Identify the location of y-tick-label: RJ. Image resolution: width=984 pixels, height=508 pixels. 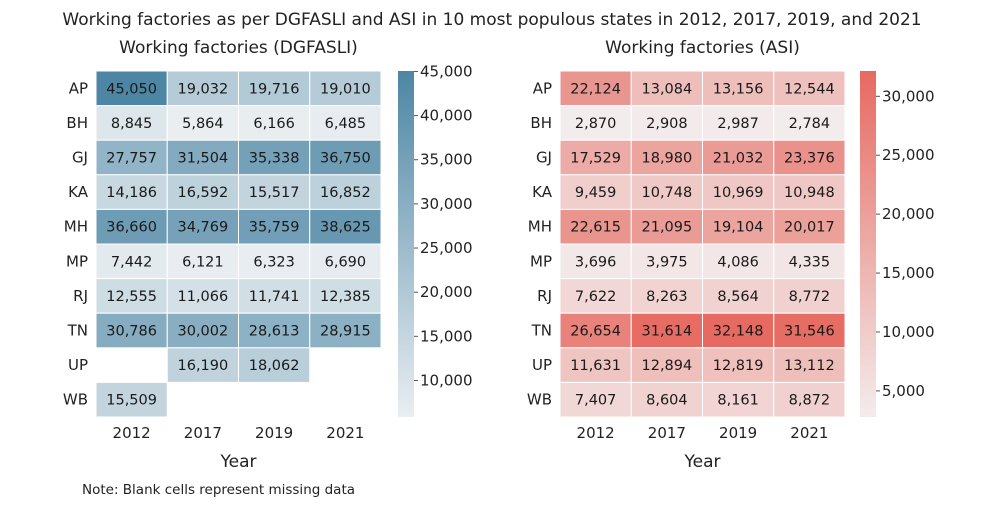
(544, 296).